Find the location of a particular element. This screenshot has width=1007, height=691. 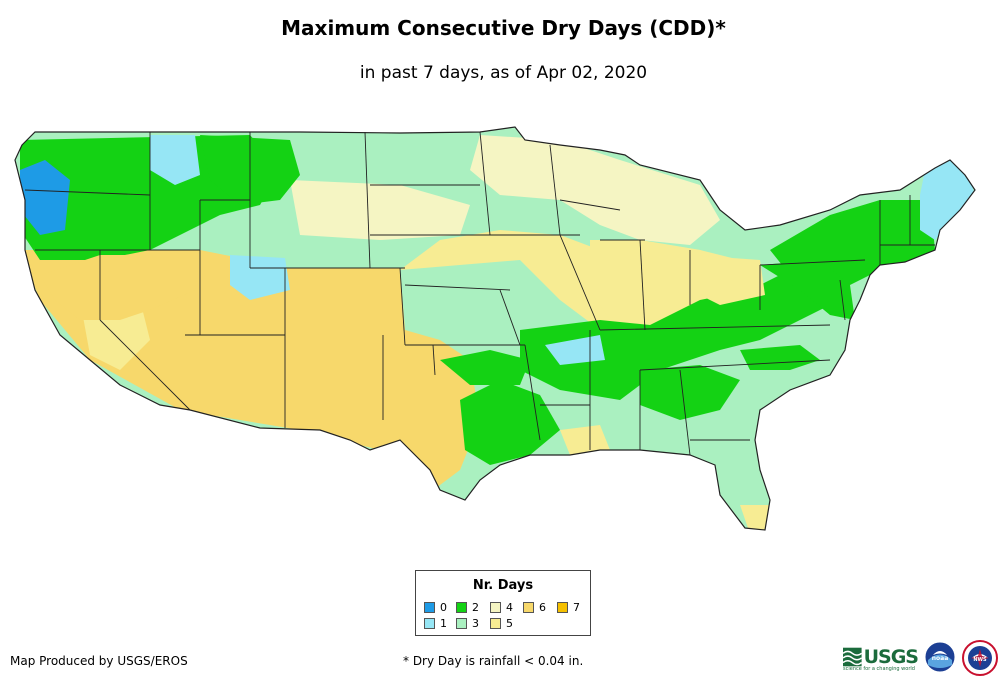

legend-label-3: 3 is located at coordinates (475, 623).